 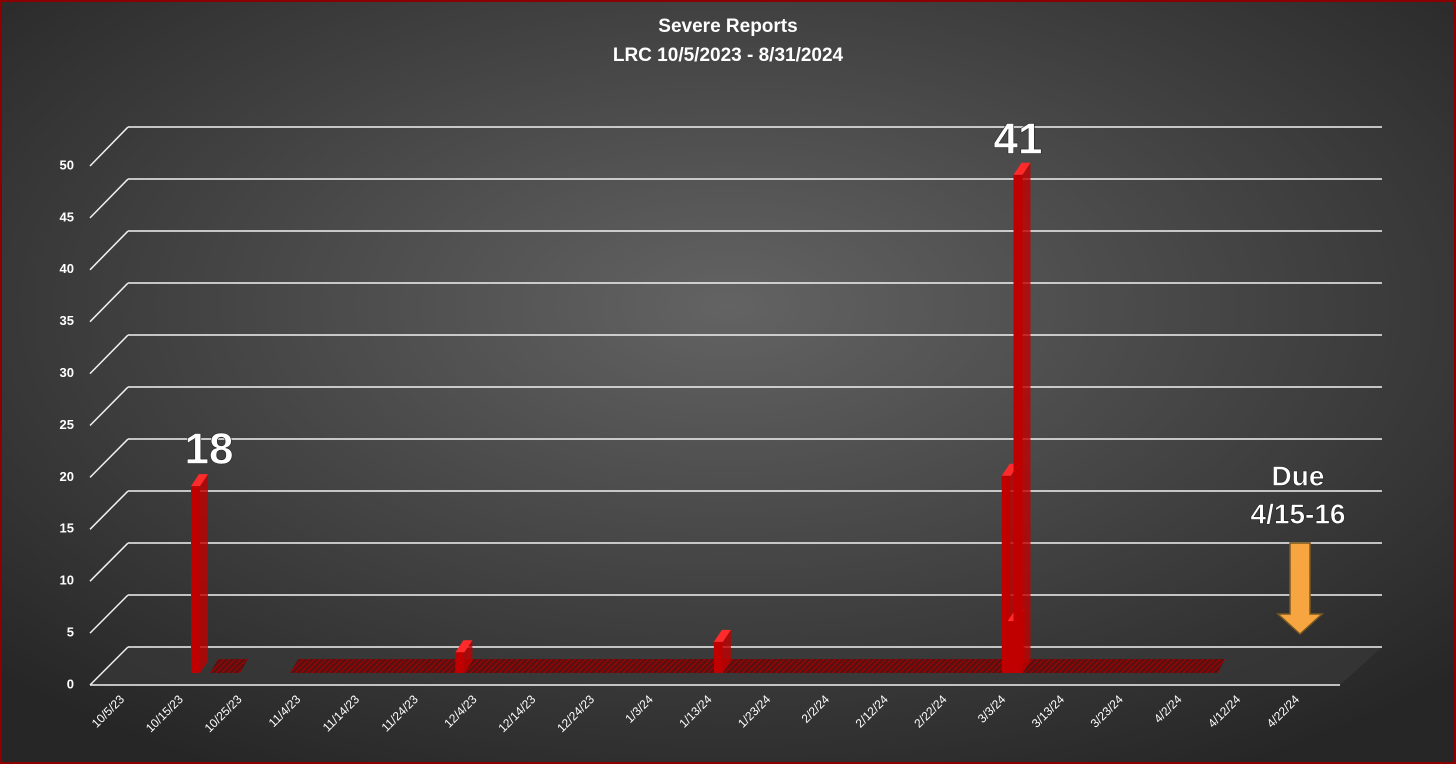 What do you see at coordinates (1018, 139) in the screenshot?
I see `annotation: 41` at bounding box center [1018, 139].